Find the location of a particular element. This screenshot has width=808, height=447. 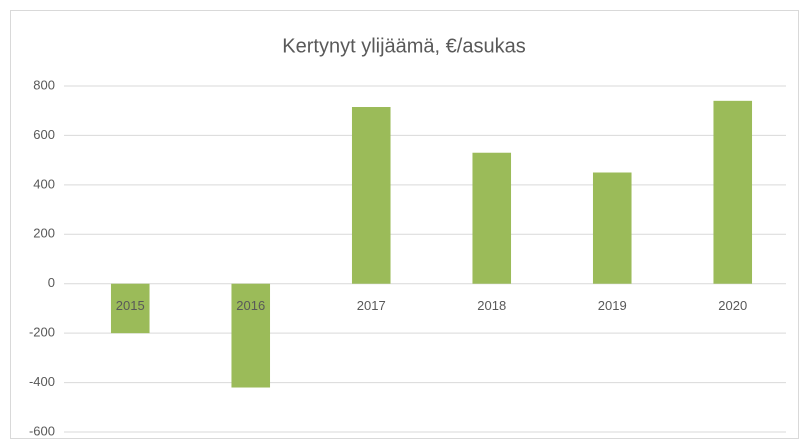

y-tick-label: 600 is located at coordinates (44, 134).